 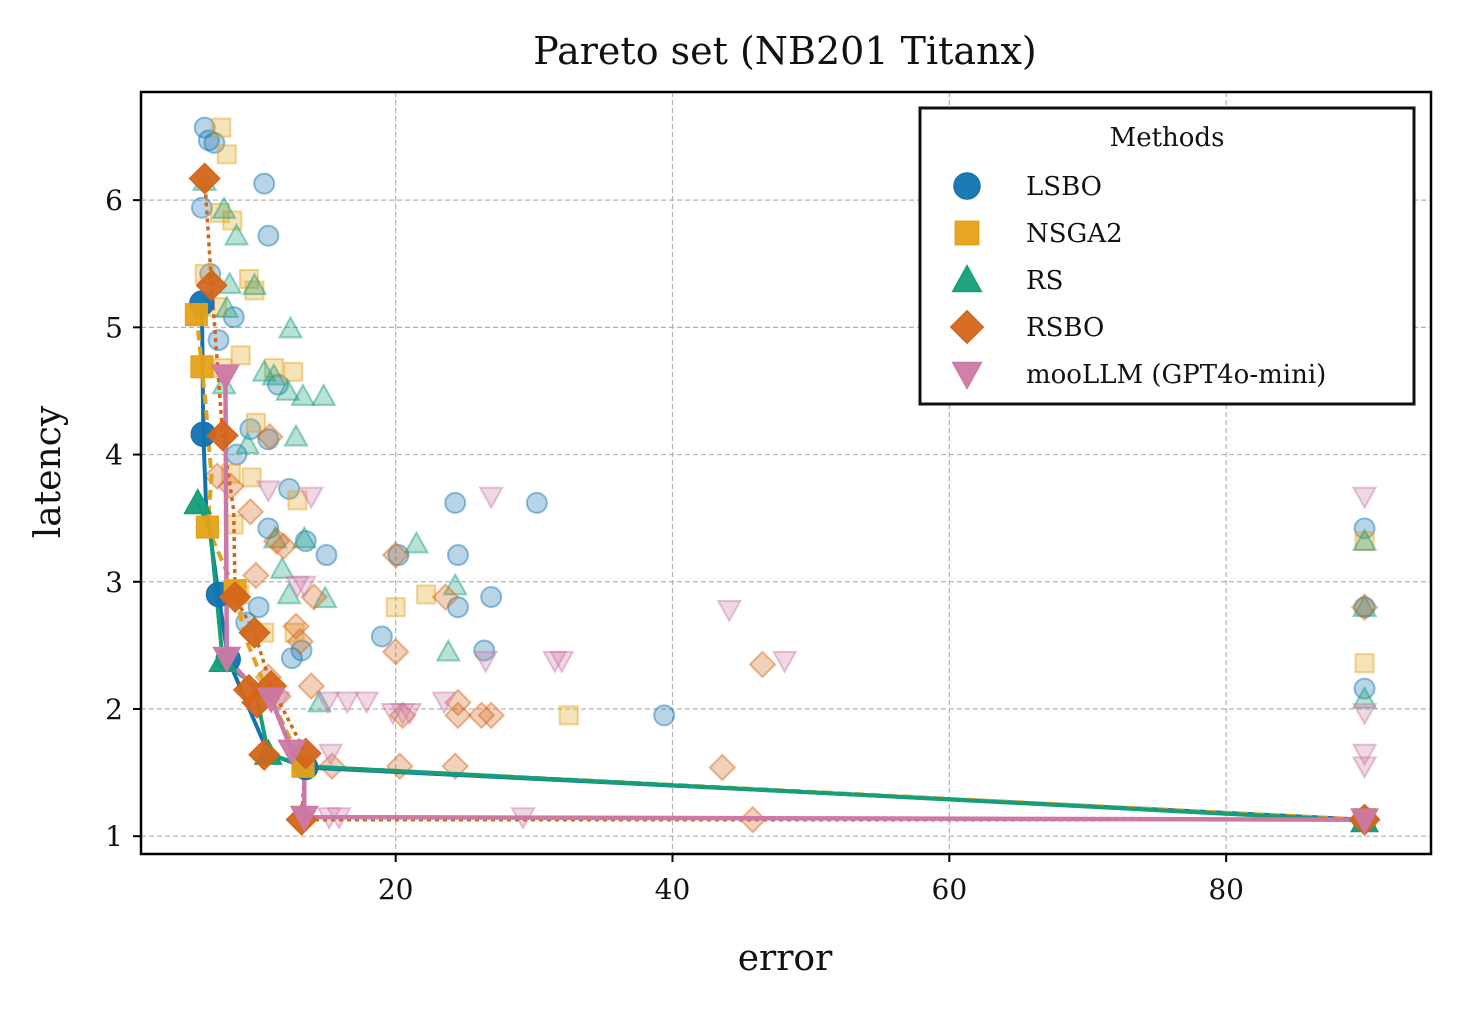 What do you see at coordinates (114, 455) in the screenshot?
I see `y-tick-label: 4` at bounding box center [114, 455].